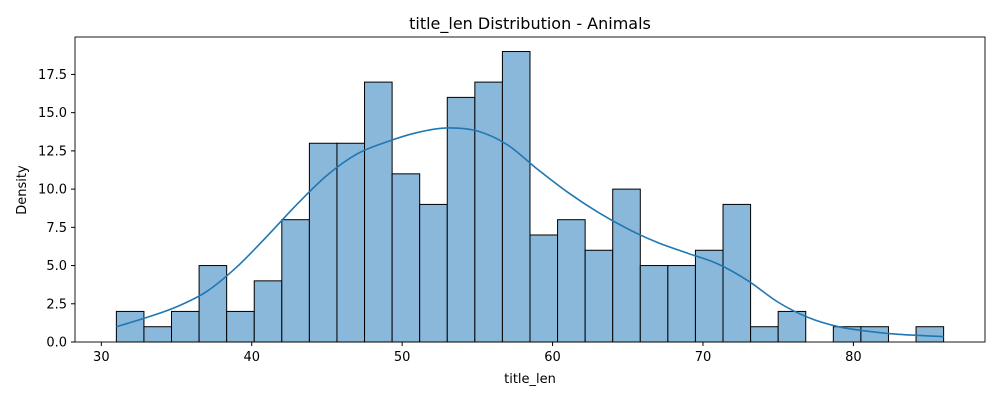  What do you see at coordinates (477, 353) in the screenshot?
I see `x-ticks: 30 40 50 60 70 80` at bounding box center [477, 353].